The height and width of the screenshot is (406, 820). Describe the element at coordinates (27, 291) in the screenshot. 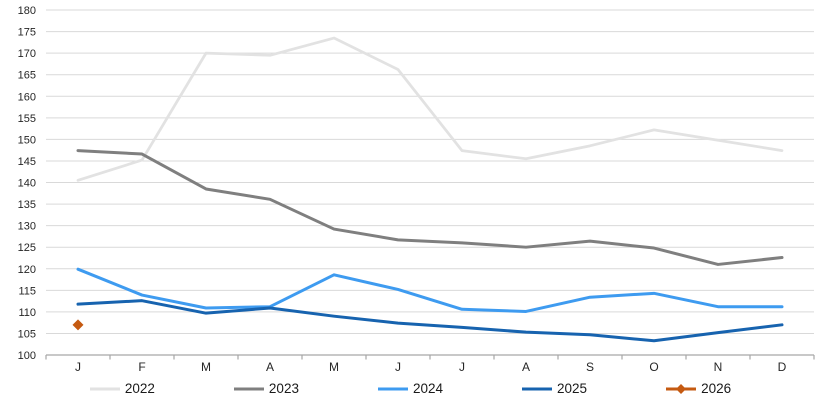

I see `y-axis-tick-label: 115` at that location.